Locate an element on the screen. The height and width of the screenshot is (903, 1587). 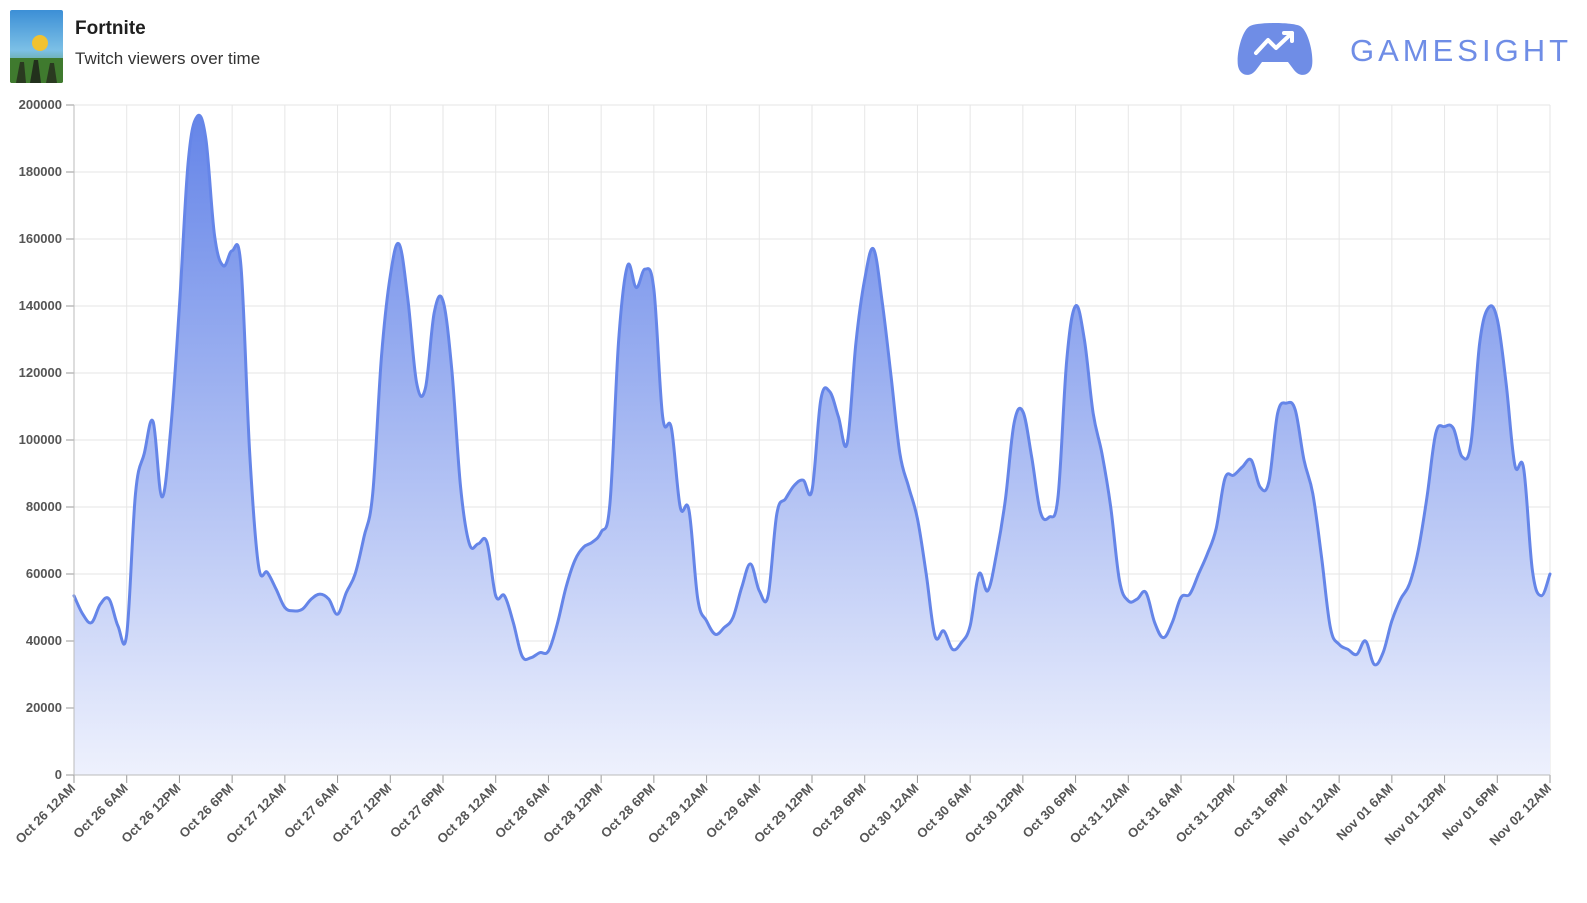
y-tick-label: 120000 is located at coordinates (40, 372).